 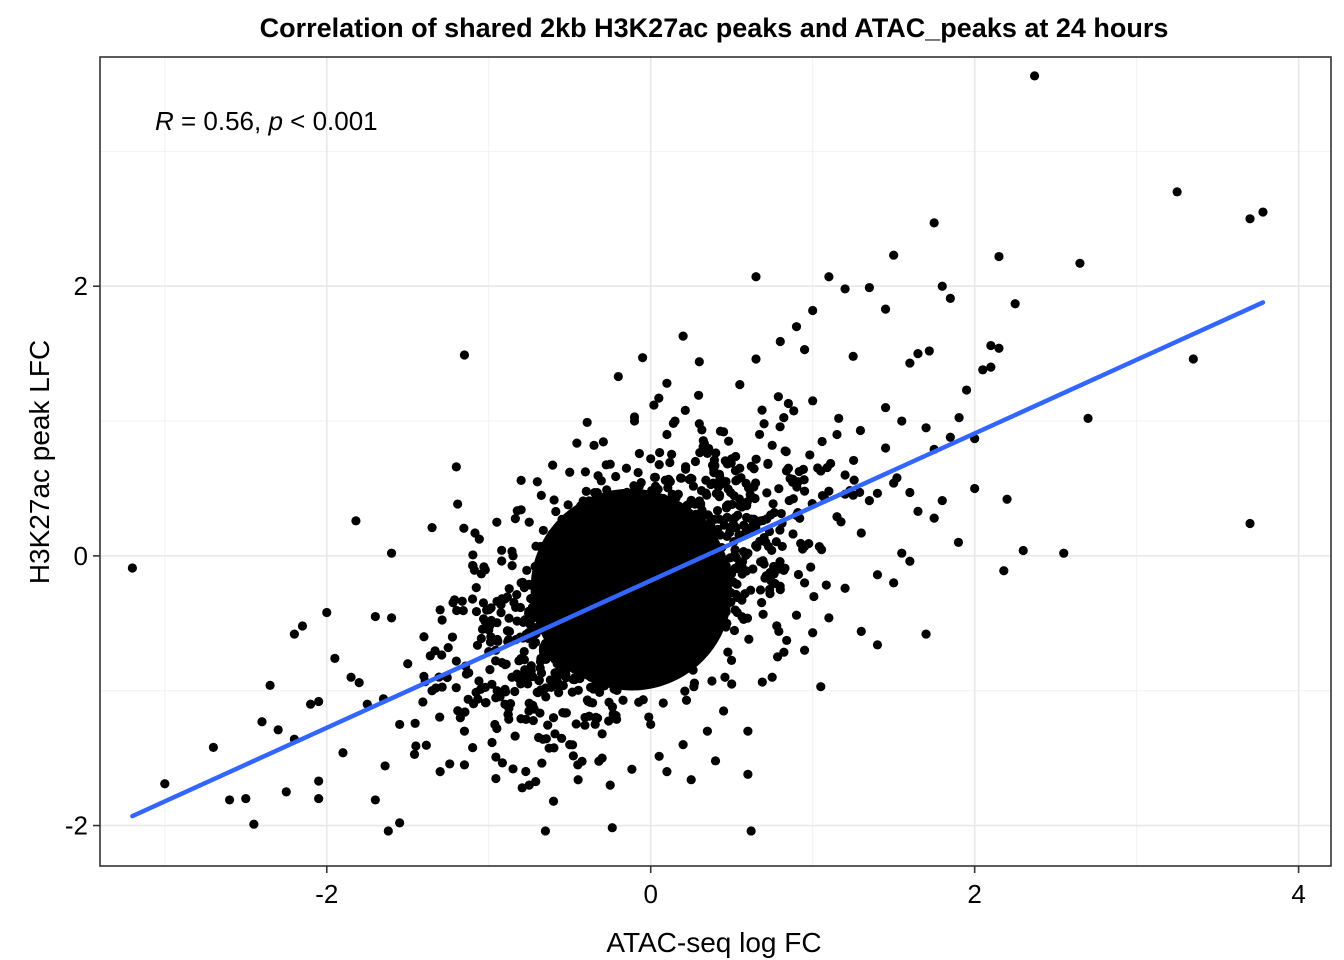 I want to click on y-tick-label: 2, so click(x=81, y=286).